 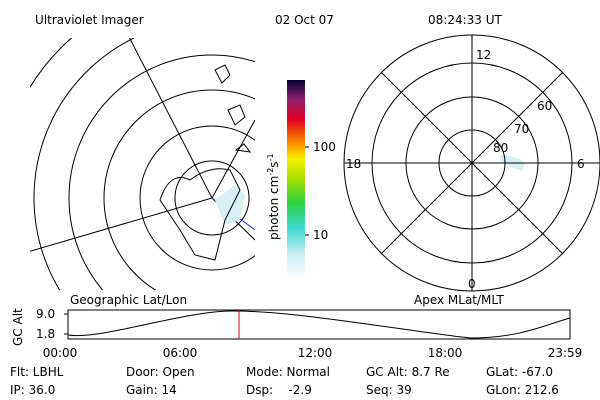 I want to click on lat-label: 60, so click(x=544, y=106).